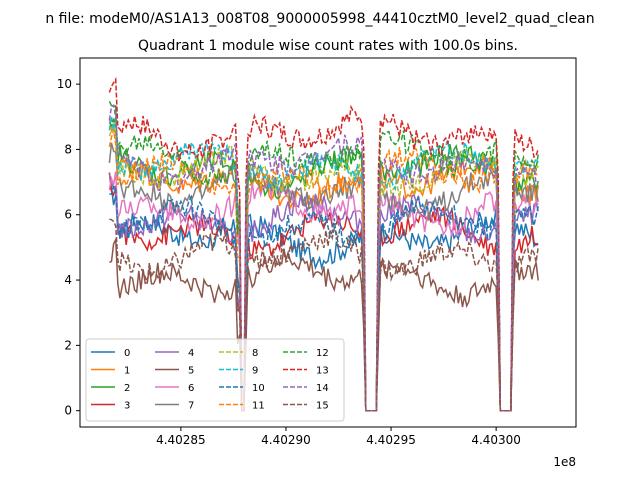 Image resolution: width=640 pixels, height=480 pixels. I want to click on legend-label: 5, so click(191, 371).